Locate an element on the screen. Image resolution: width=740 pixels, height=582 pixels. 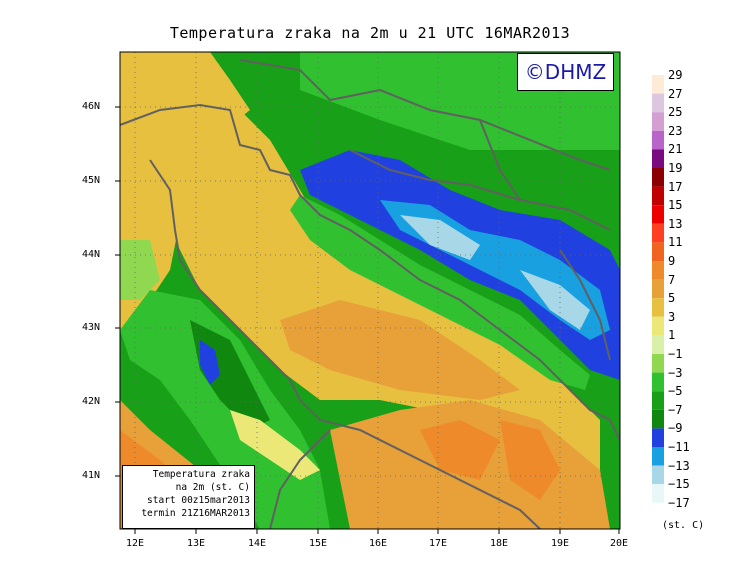
legend-label: 1 is located at coordinates (672, 335).